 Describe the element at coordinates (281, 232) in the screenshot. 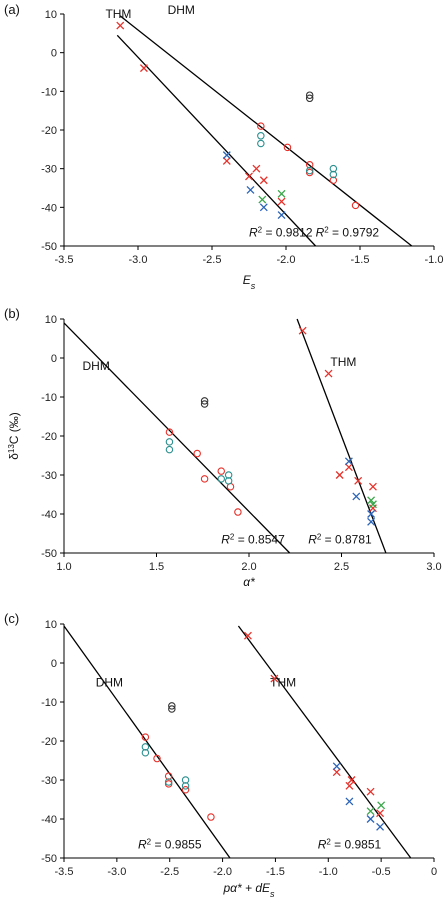

I see `r-squared-label: R2 = 0.9812` at that location.